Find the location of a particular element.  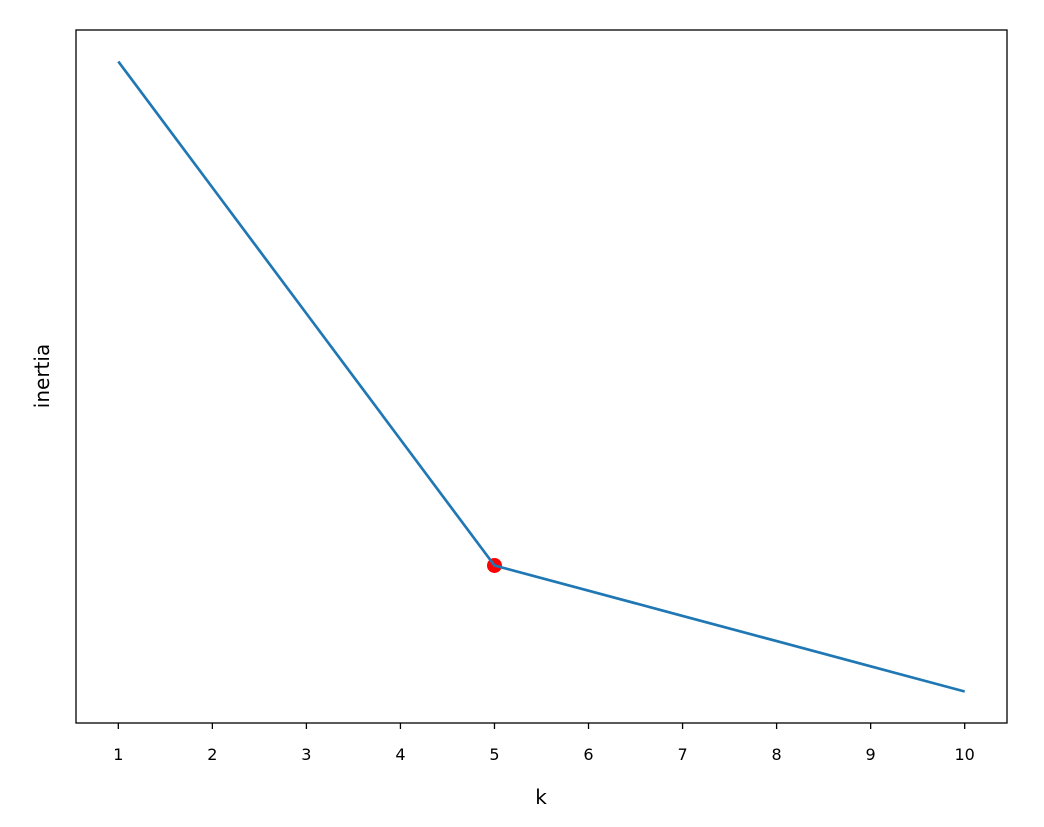

x-tick-label: 4 is located at coordinates (400, 754).